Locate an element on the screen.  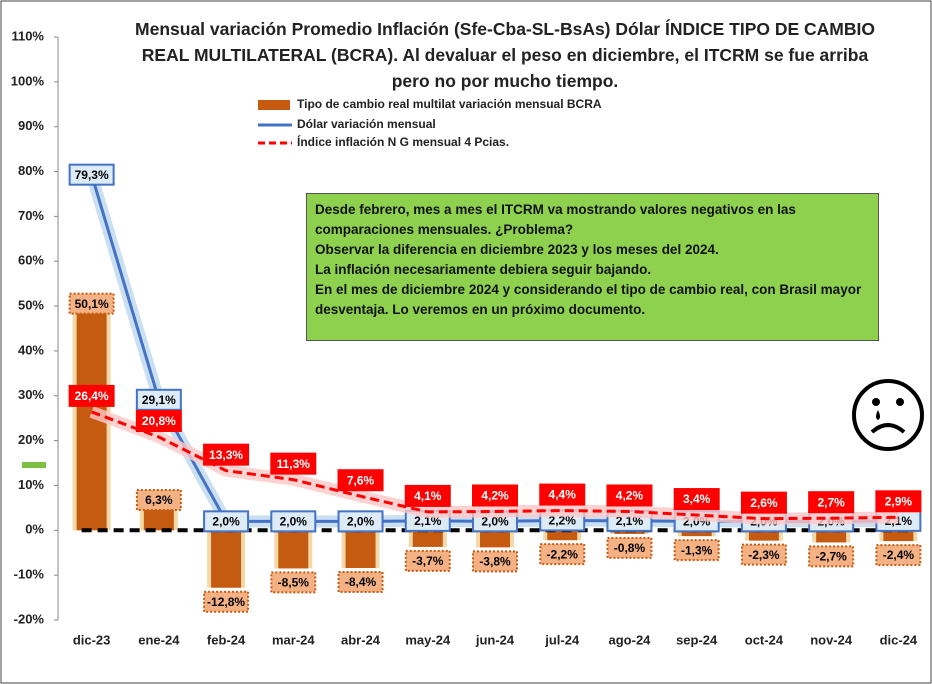
y-tick-label: 80% is located at coordinates (31, 170).